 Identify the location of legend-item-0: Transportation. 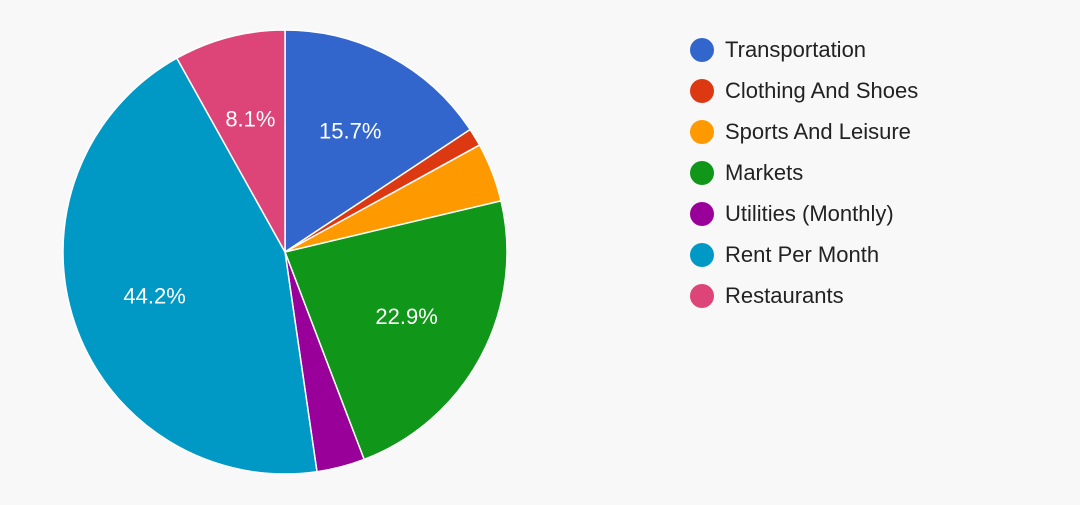
(804, 49).